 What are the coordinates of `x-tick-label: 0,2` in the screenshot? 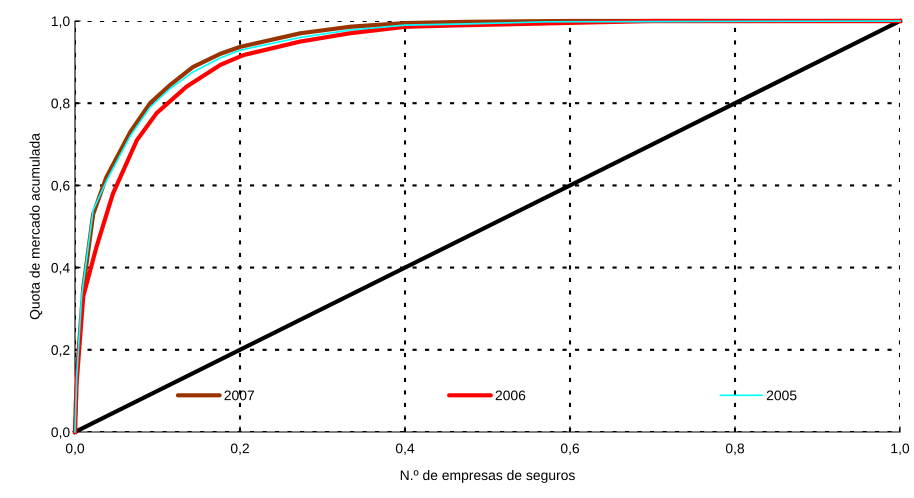 It's located at (239, 449).